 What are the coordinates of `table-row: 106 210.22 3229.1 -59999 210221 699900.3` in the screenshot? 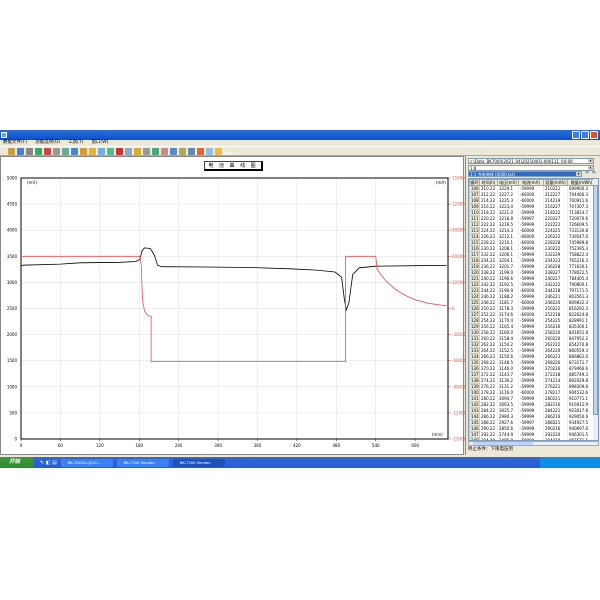 It's located at (532, 188).